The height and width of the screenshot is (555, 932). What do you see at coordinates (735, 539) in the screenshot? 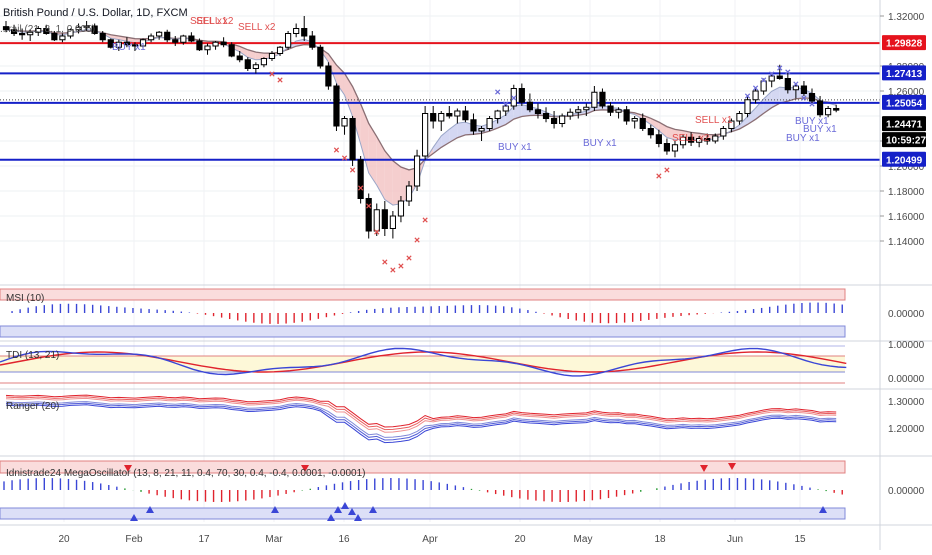
I see `time-axis-label: Jun` at bounding box center [735, 539].